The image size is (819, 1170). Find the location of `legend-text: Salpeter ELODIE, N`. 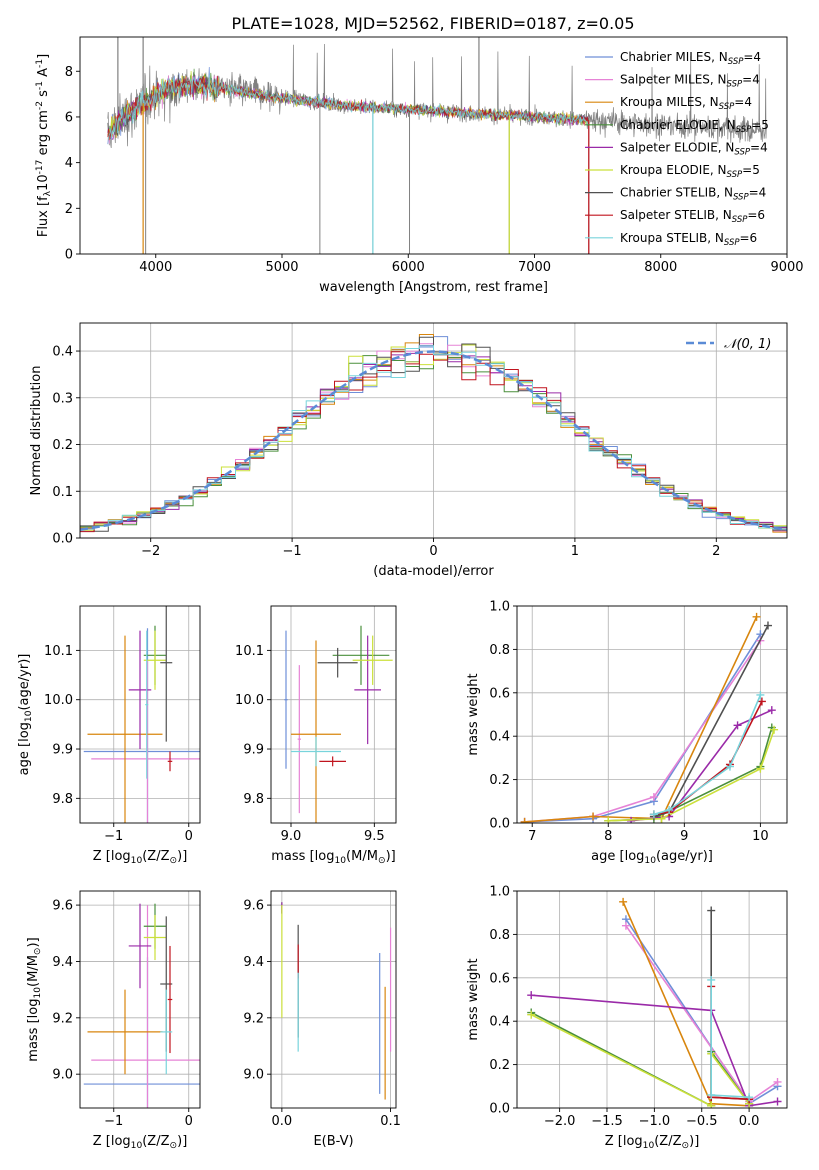

legend-text: Salpeter ELODIE, N is located at coordinates (677, 147).